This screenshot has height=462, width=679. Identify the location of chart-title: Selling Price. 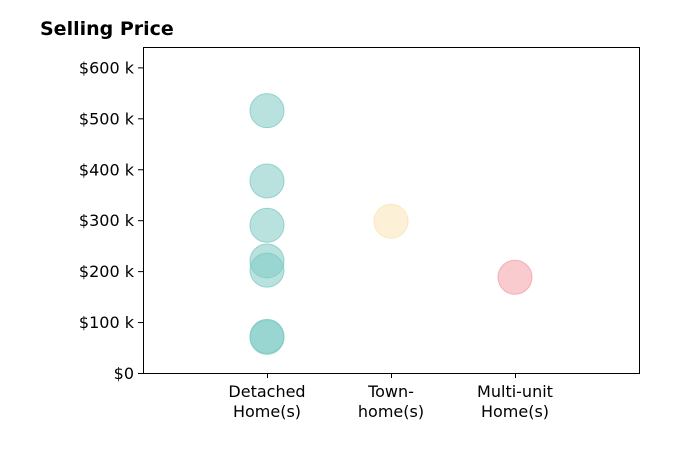
(107, 29).